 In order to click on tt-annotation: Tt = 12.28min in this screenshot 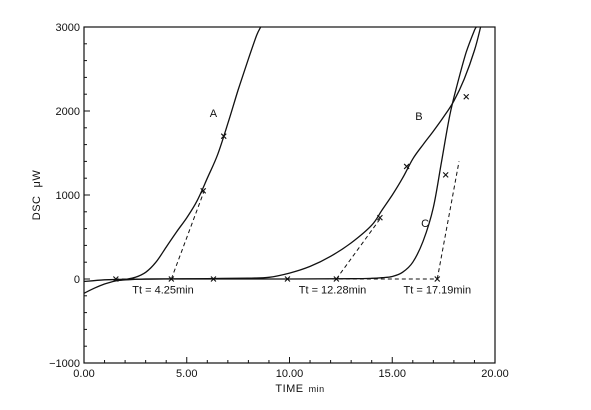, I will do `click(333, 290)`.